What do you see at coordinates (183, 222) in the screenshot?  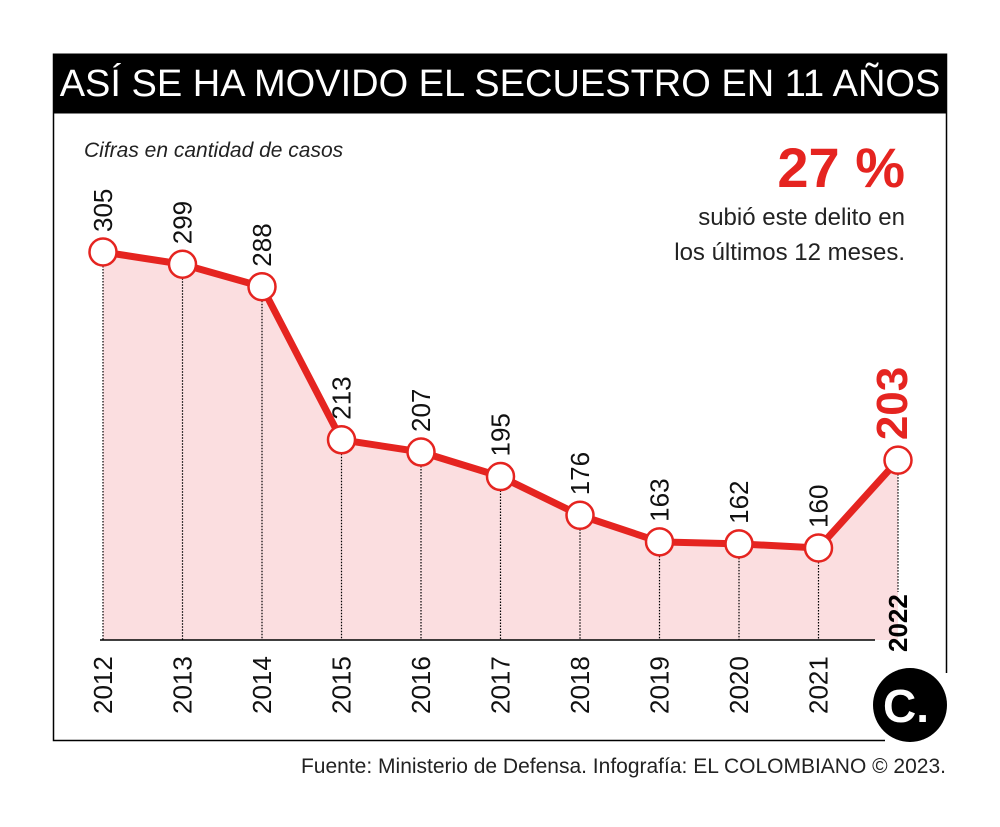 I see `data-label: 299` at bounding box center [183, 222].